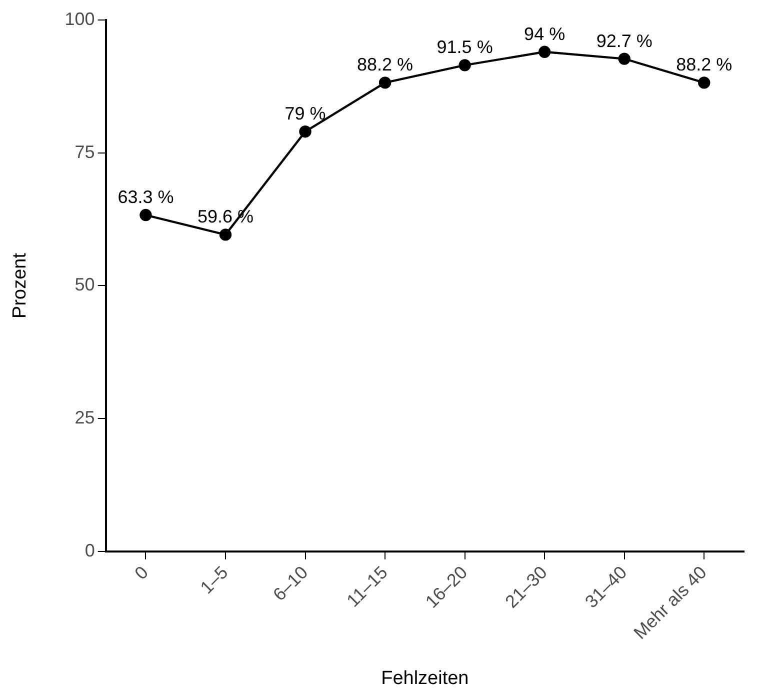 This screenshot has width=764, height=699. I want to click on y-tick-label: 50, so click(84, 284).